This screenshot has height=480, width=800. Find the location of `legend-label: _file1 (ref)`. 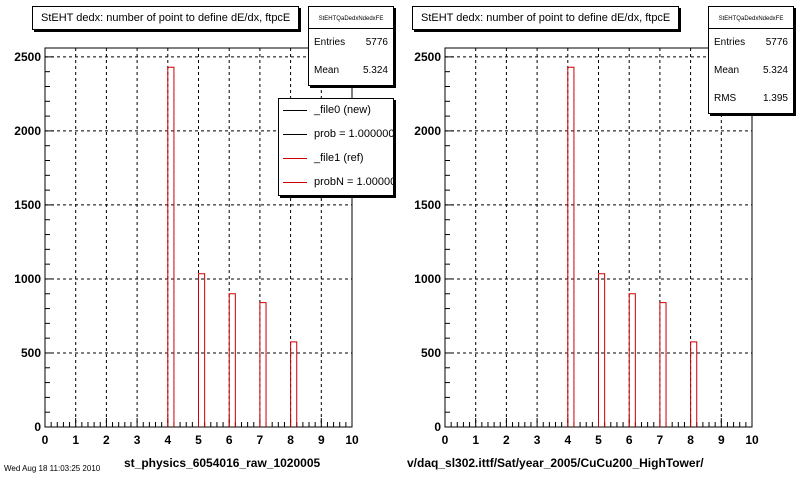

legend-label: _file1 (ref) is located at coordinates (339, 158).